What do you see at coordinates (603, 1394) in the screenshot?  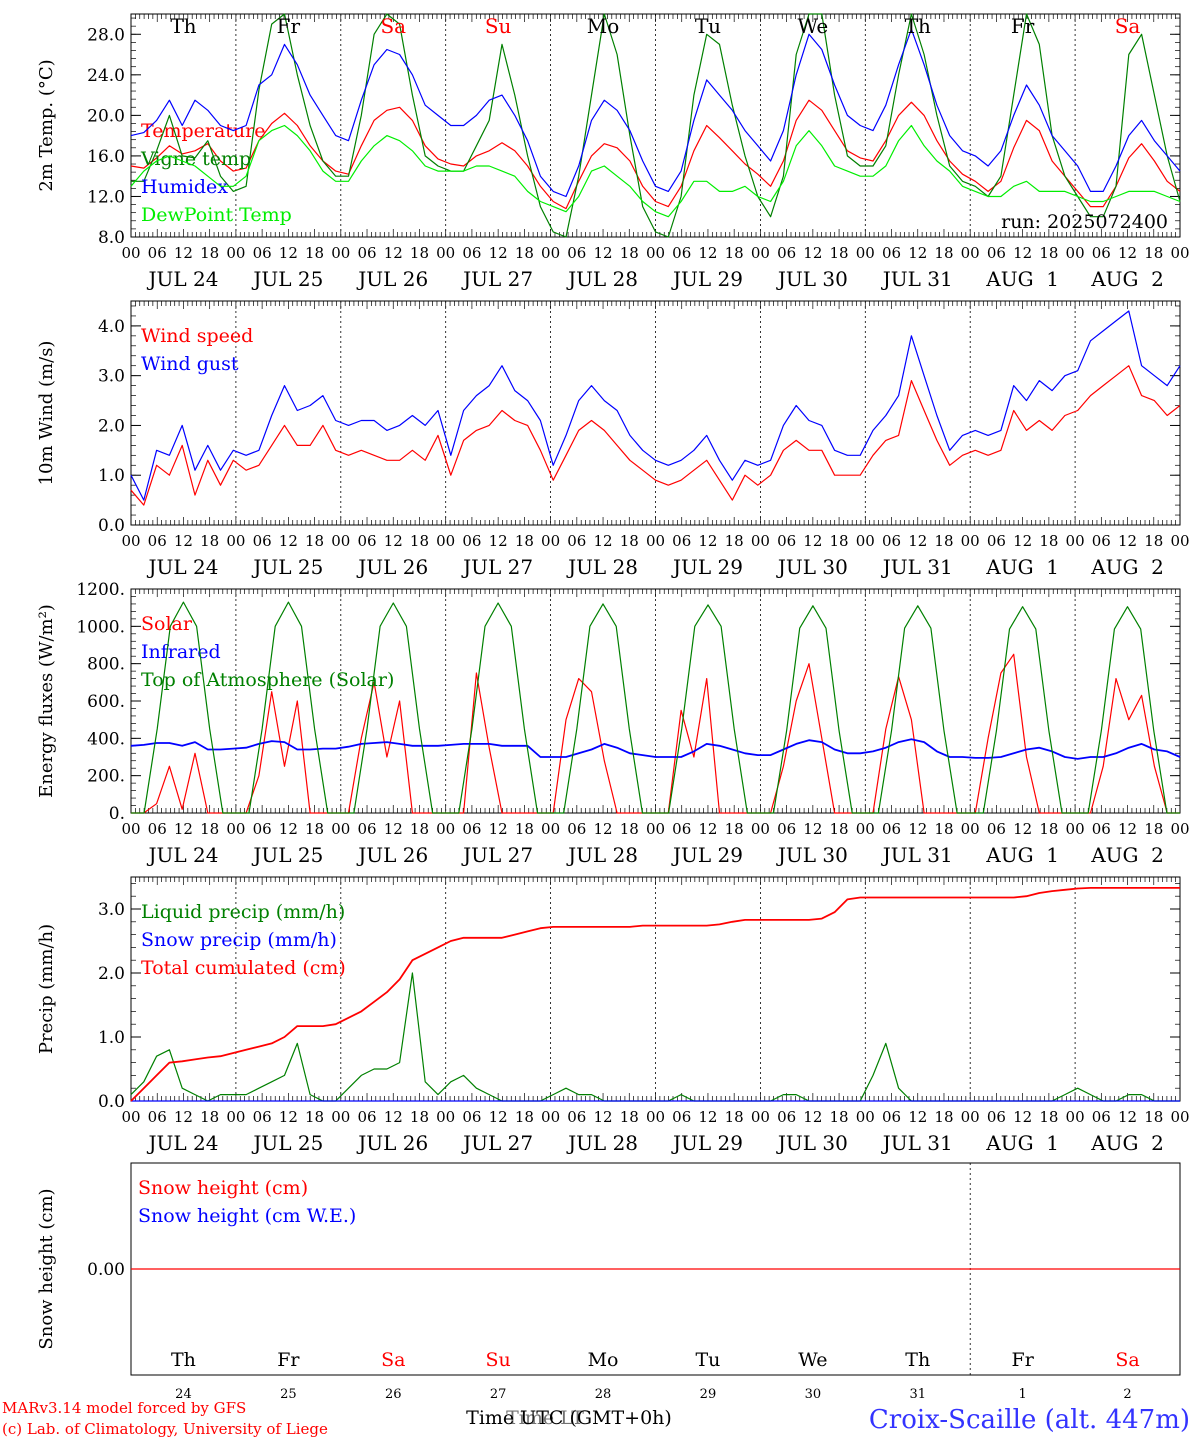 I see `day-number: 28` at bounding box center [603, 1394].